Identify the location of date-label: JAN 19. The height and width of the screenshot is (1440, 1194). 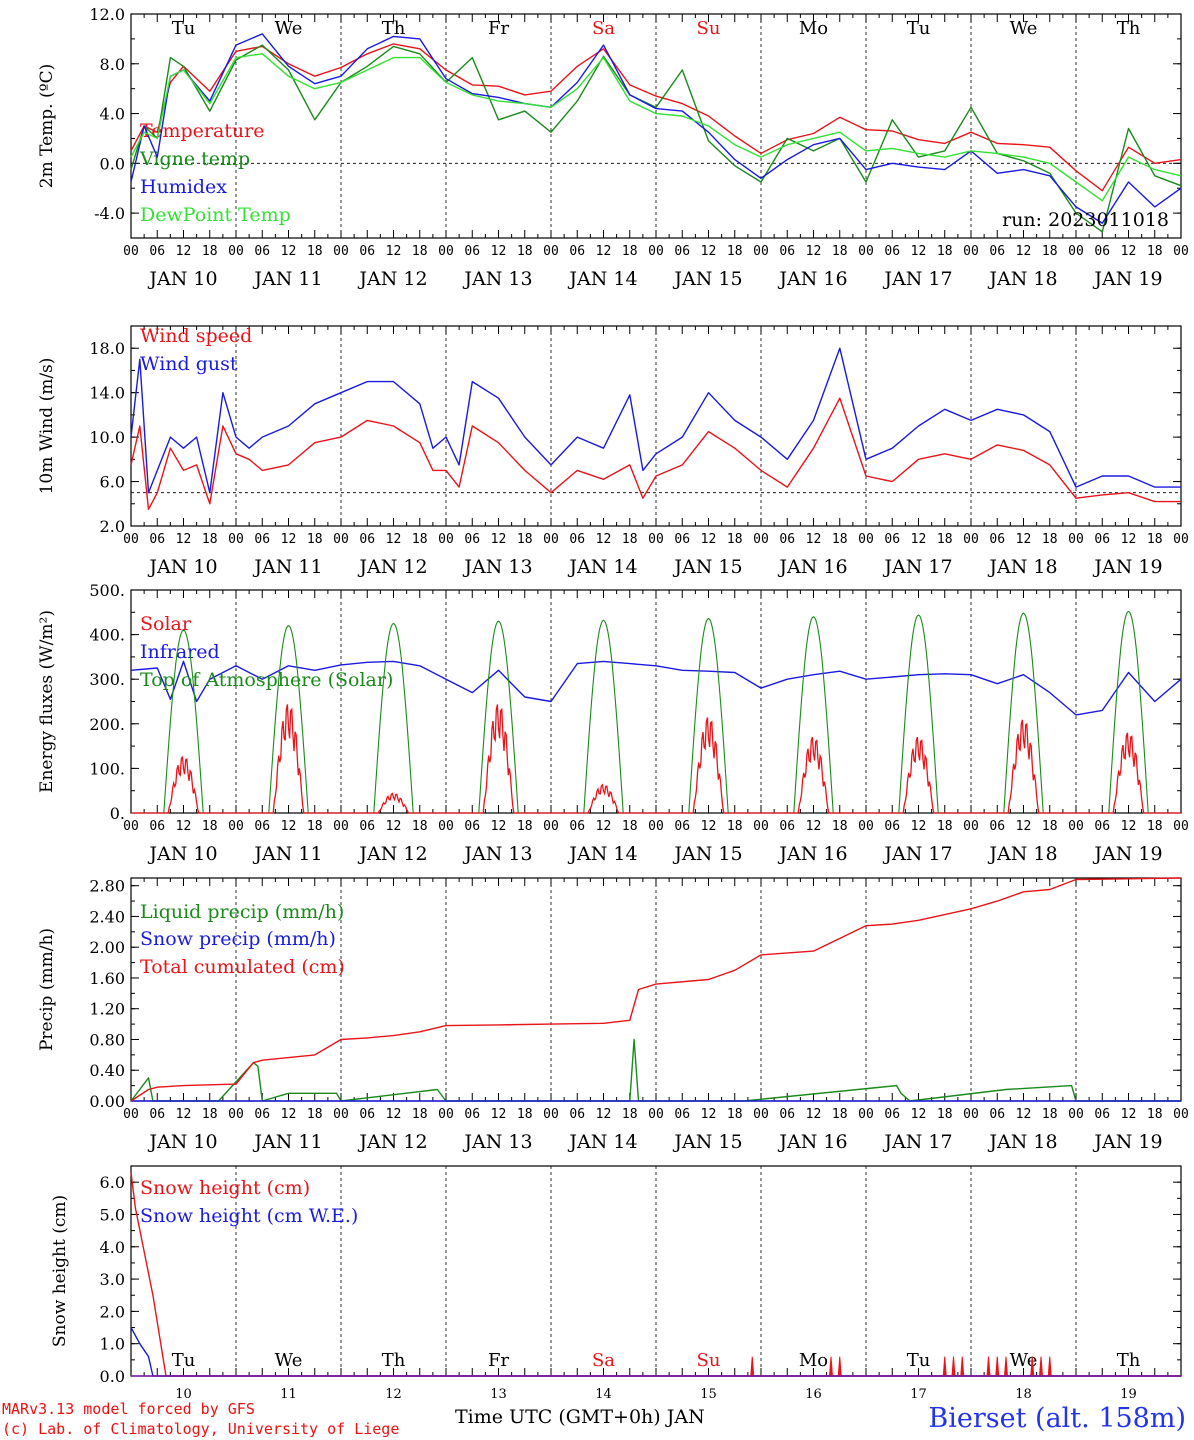
(1127, 279).